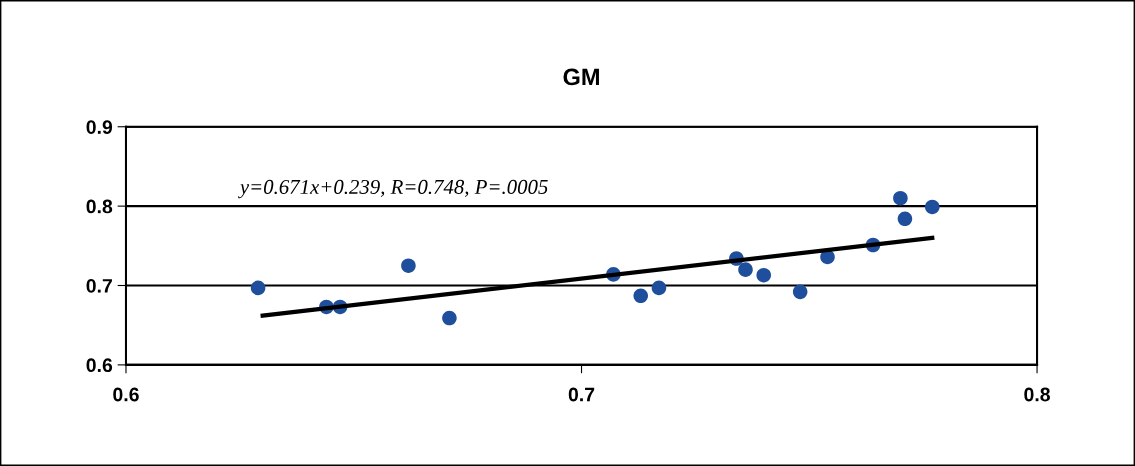  What do you see at coordinates (126, 394) in the screenshot?
I see `x-tick-label: 0.6` at bounding box center [126, 394].